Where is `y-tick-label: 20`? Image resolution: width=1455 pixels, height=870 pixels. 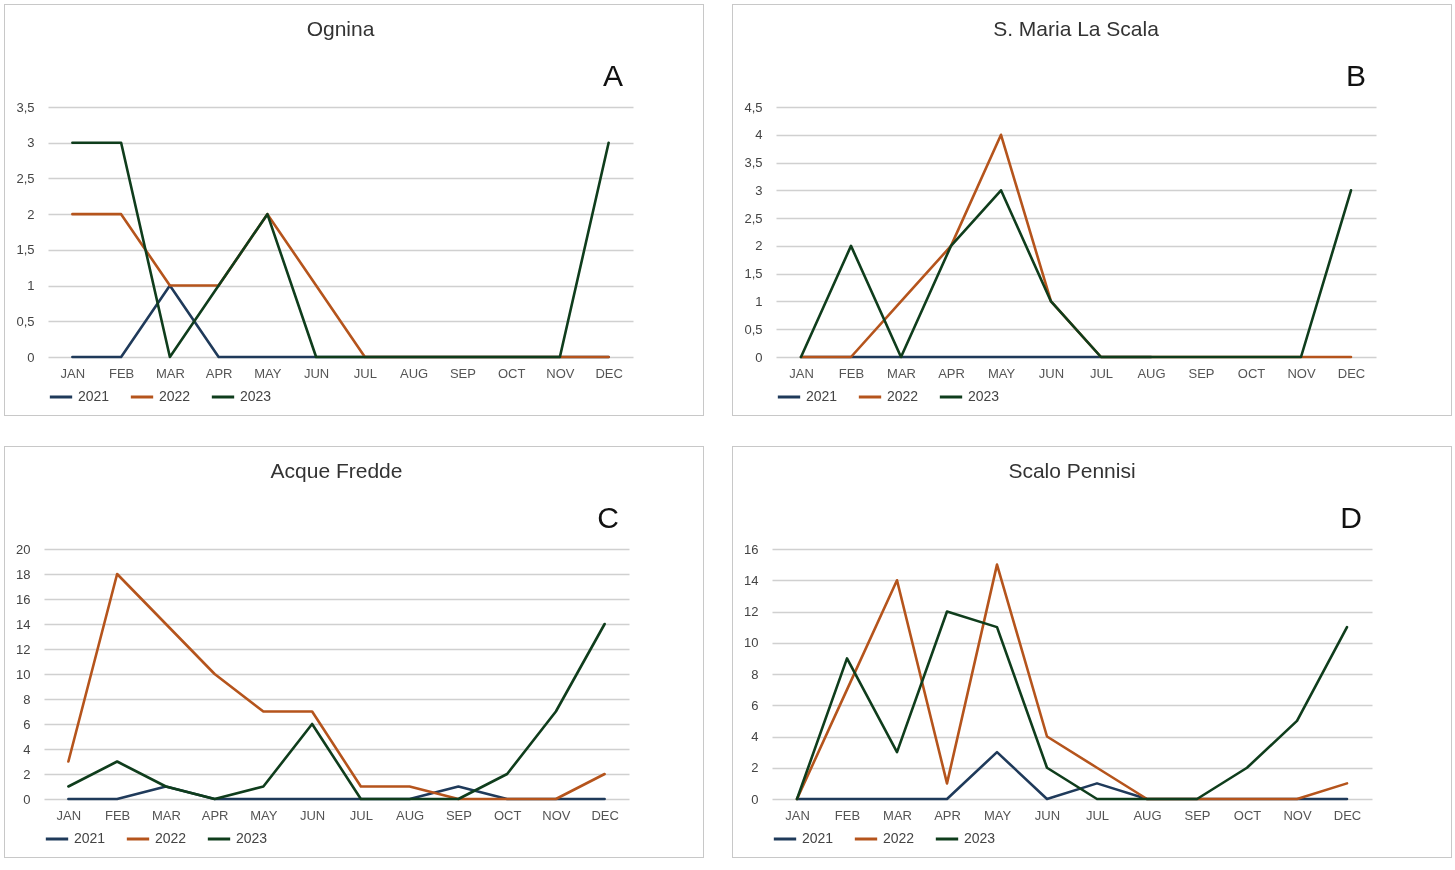 y-tick-label: 20 is located at coordinates (23, 549).